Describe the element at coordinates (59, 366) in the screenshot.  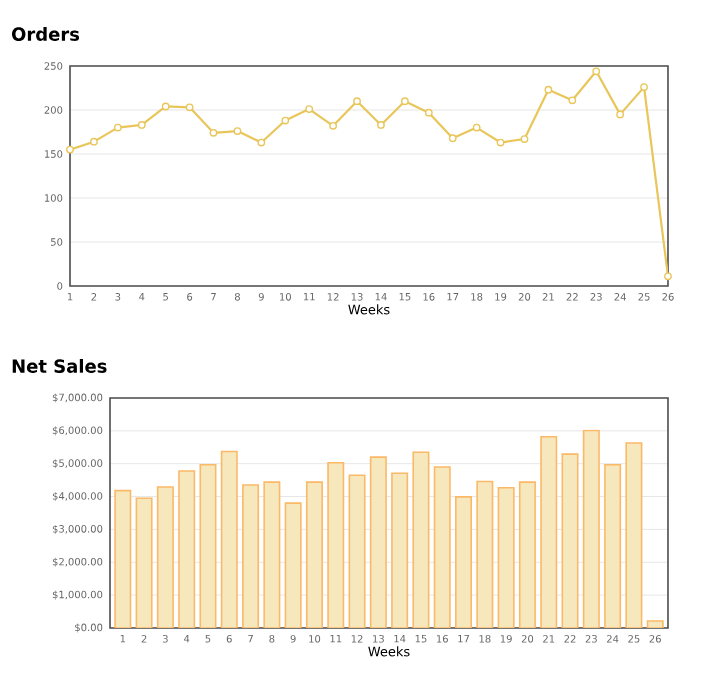
I see `chart-title: Net Sales` at that location.